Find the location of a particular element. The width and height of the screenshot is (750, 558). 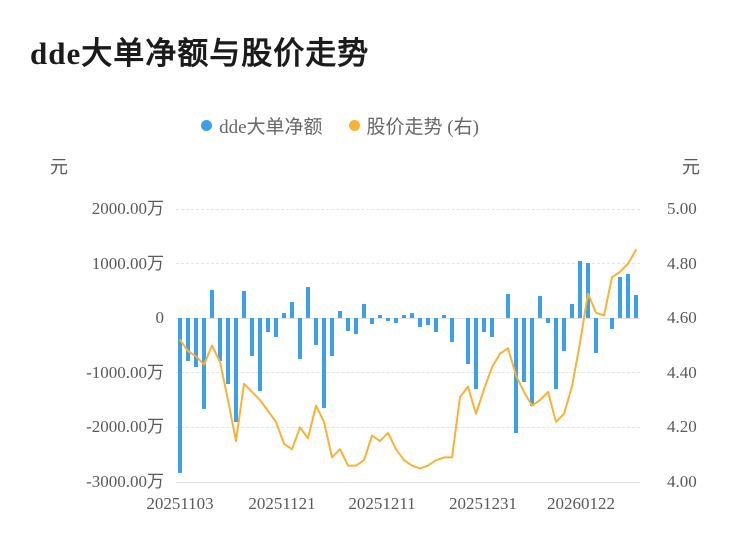

axis-tick-label: -2000.00万 is located at coordinates (125, 427).